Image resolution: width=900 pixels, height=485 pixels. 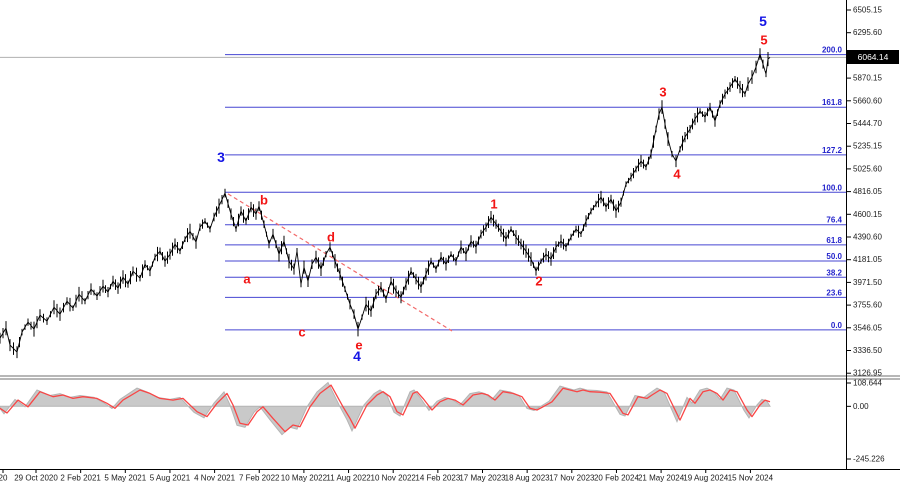 I want to click on indicator-max-label: 108.644, so click(x=867, y=383).